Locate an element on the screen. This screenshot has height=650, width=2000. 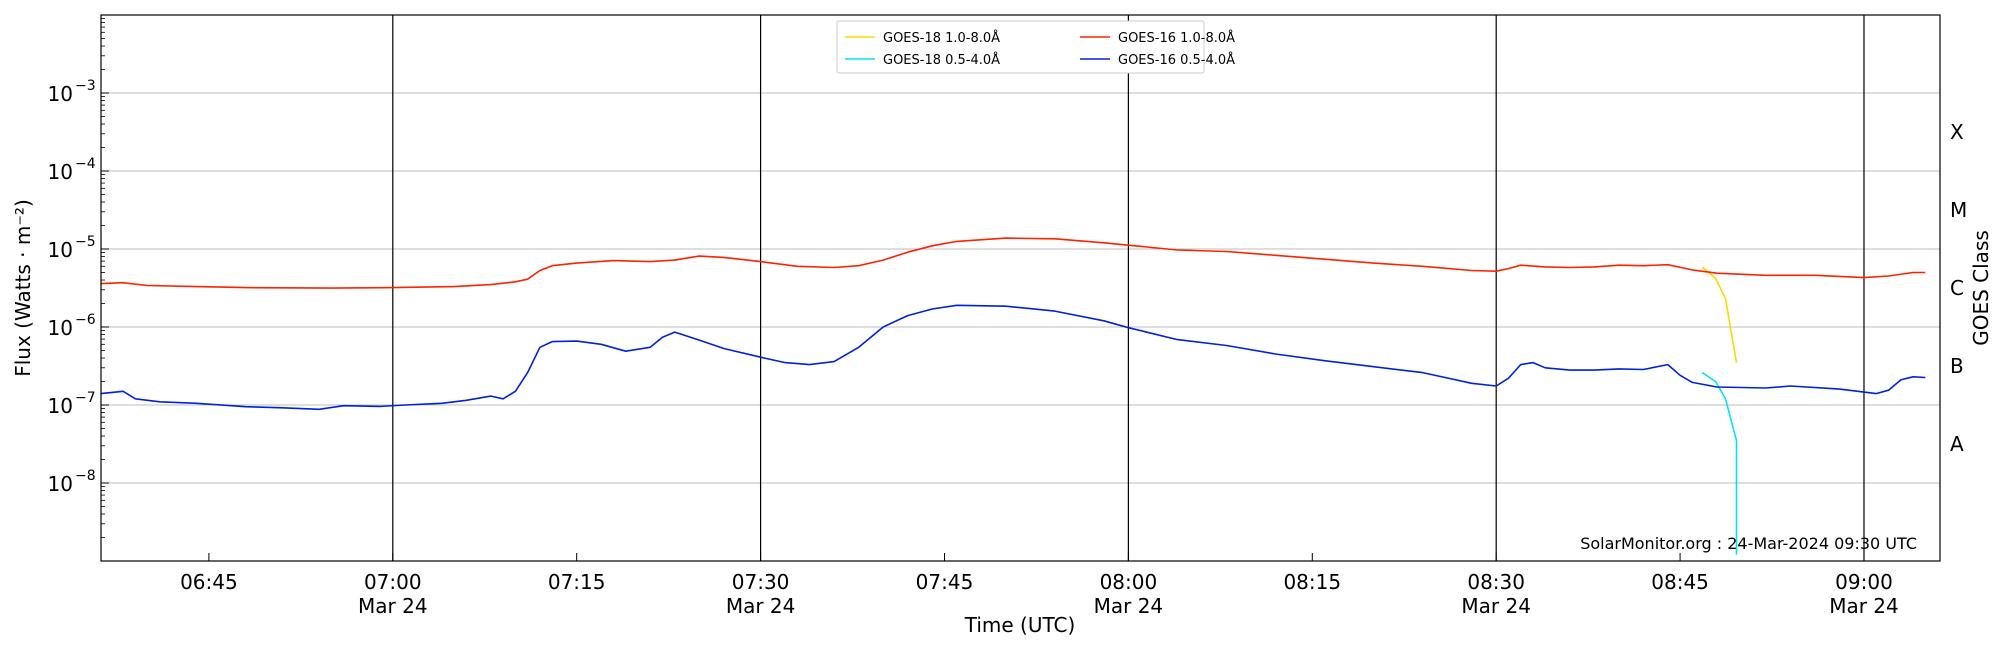
y-tick-exponent: −5 is located at coordinates (85, 242).